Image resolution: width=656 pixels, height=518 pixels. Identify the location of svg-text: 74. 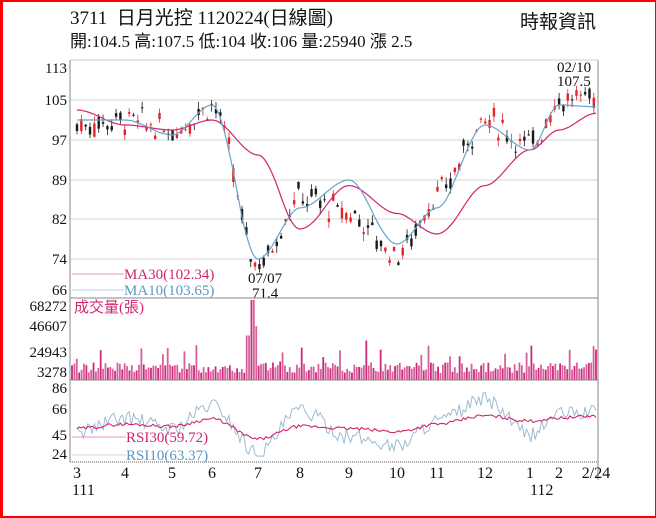
(60, 260).